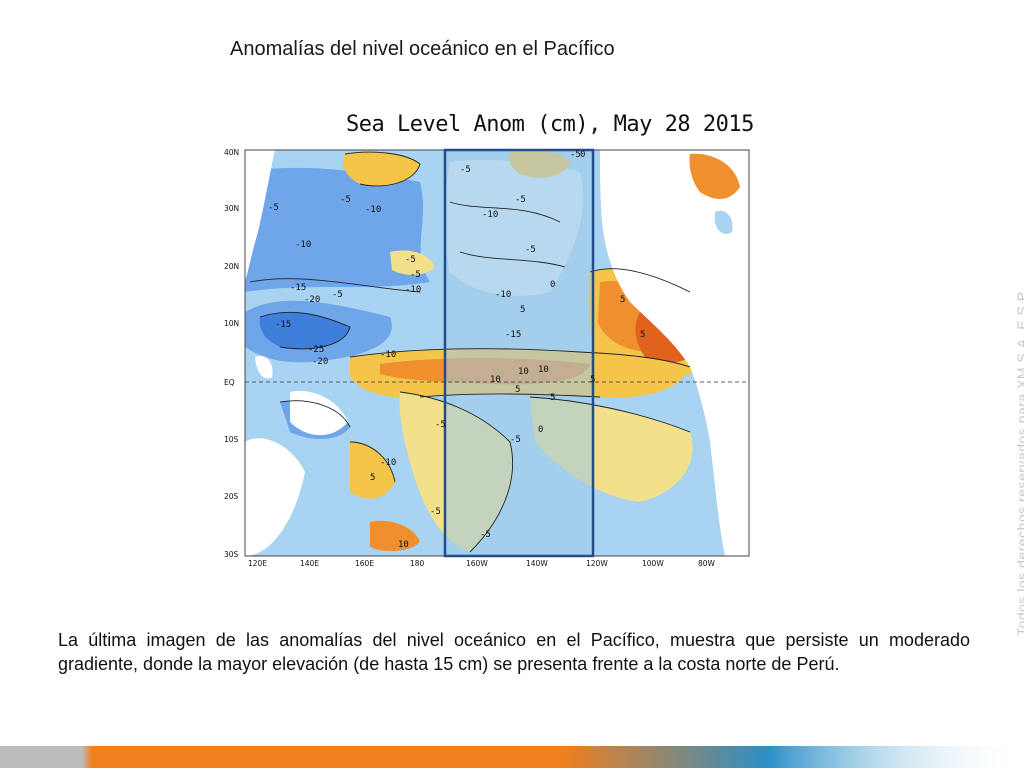 The height and width of the screenshot is (768, 1024). Describe the element at coordinates (550, 124) in the screenshot. I see `map-title: Sea Level Anom (cm), May 28 2015` at that location.